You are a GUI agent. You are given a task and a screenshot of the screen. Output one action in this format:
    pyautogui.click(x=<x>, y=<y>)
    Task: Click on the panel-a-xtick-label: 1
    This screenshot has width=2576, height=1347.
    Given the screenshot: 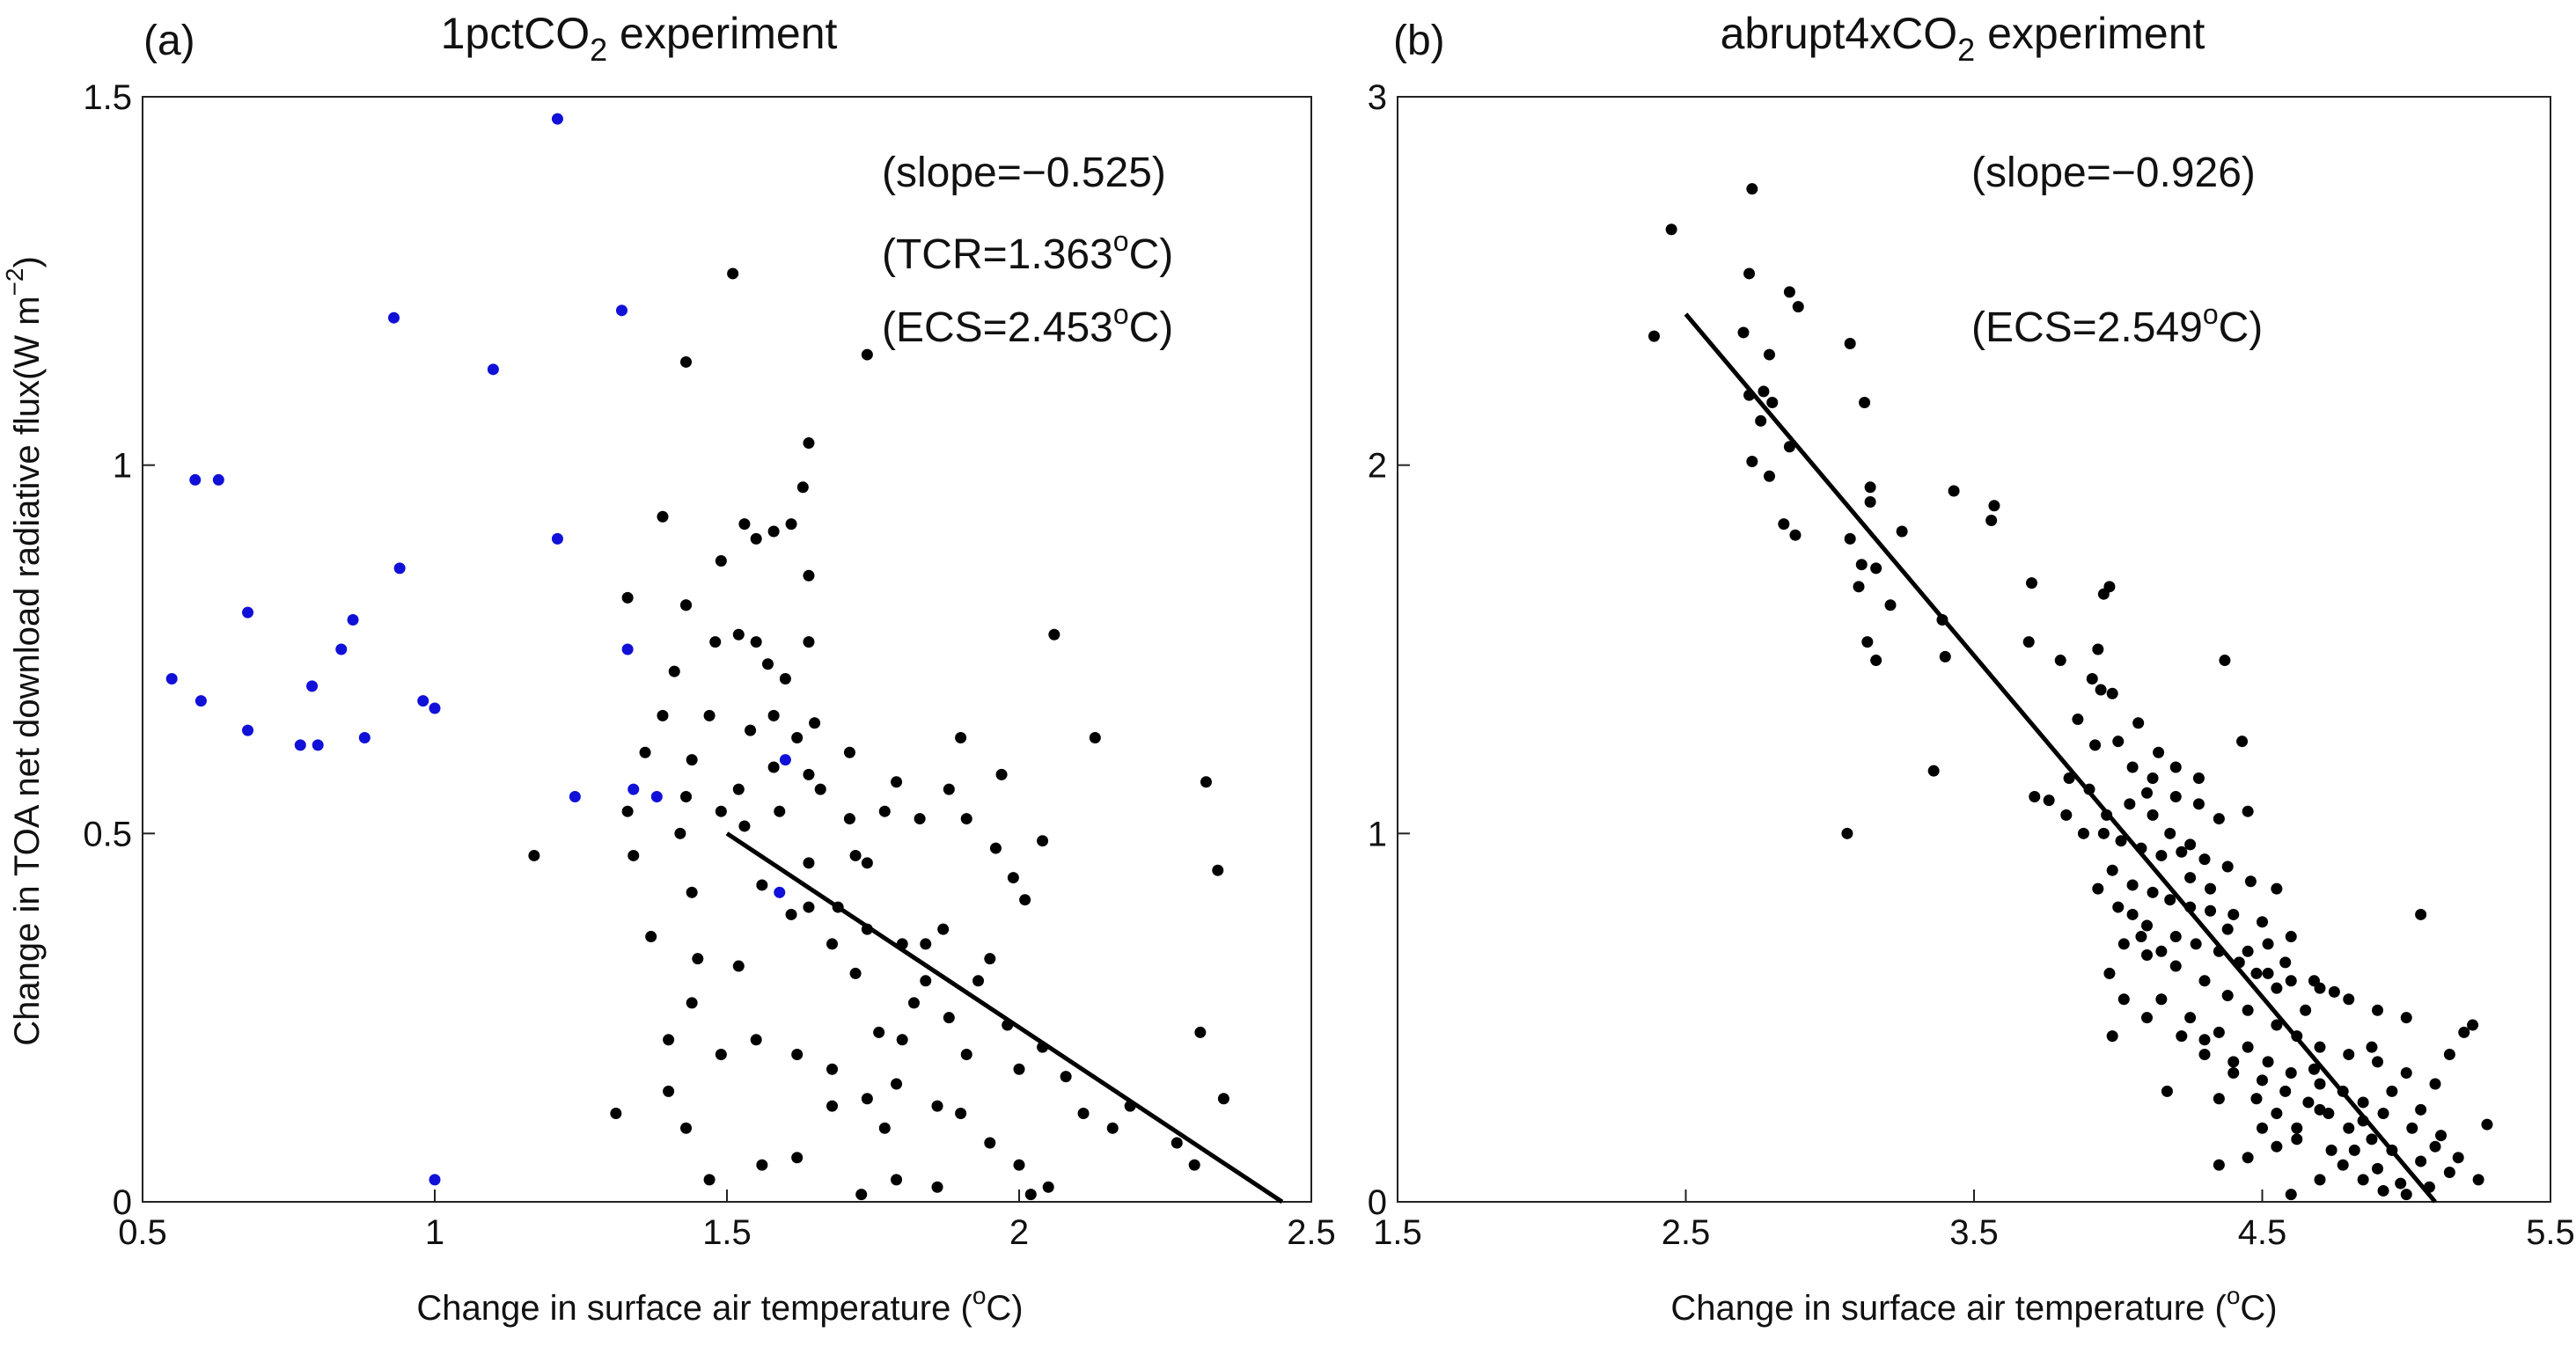 What is the action you would take?
    pyautogui.click(x=434, y=1232)
    